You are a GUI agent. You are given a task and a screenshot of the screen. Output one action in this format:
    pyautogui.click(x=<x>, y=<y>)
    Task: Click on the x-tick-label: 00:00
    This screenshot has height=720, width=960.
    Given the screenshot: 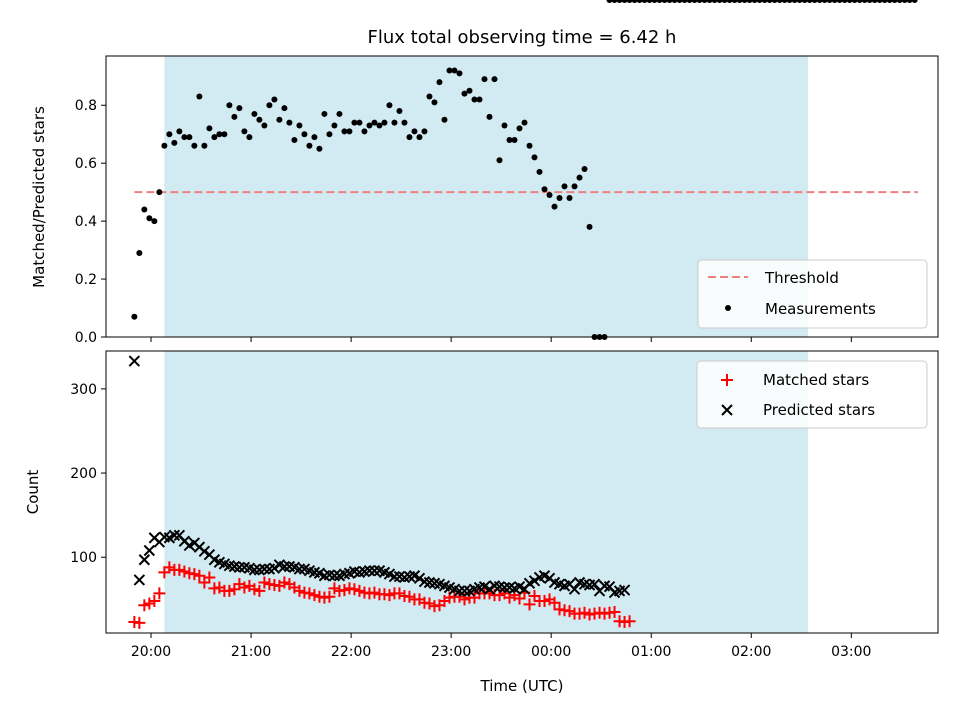 What is the action you would take?
    pyautogui.click(x=551, y=652)
    